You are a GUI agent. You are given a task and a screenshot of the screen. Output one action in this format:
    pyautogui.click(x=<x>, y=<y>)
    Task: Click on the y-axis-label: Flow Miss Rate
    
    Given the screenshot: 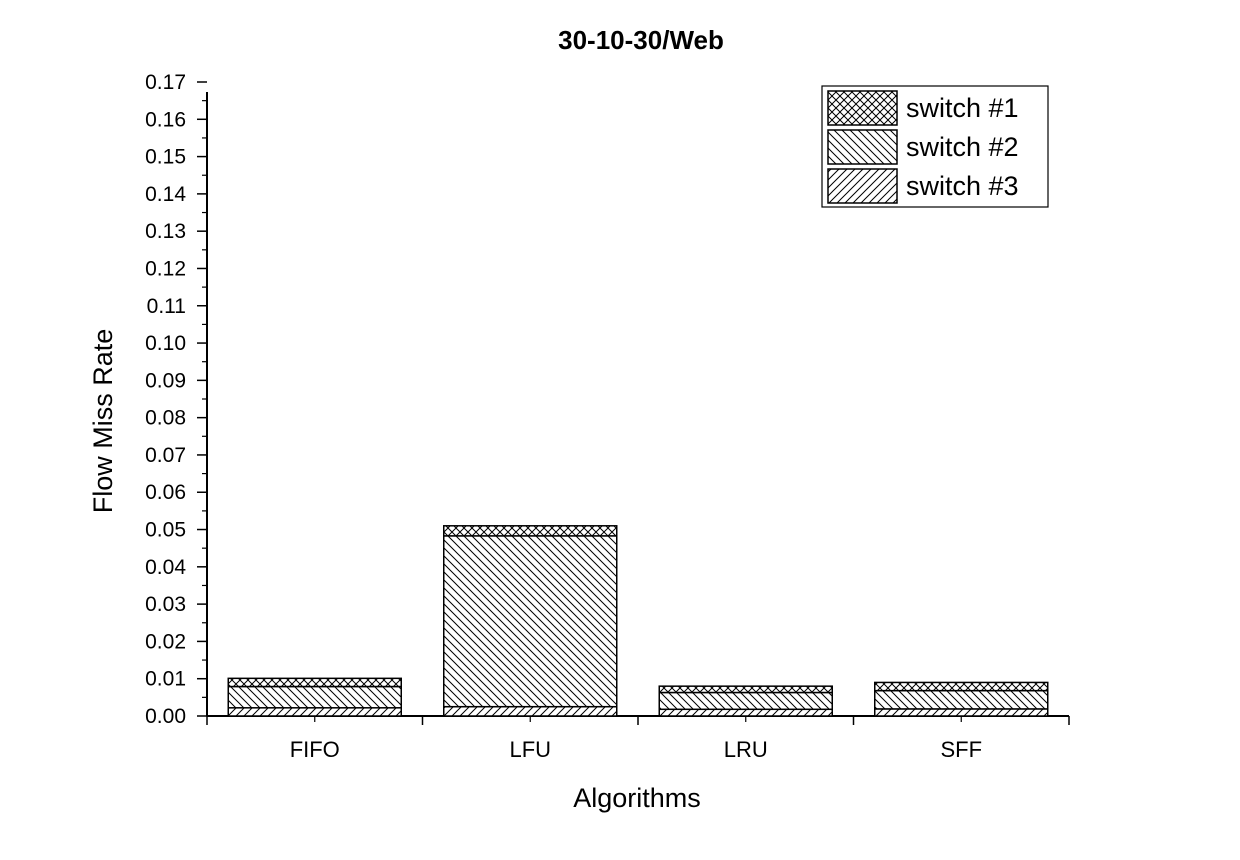 What is the action you would take?
    pyautogui.click(x=103, y=421)
    